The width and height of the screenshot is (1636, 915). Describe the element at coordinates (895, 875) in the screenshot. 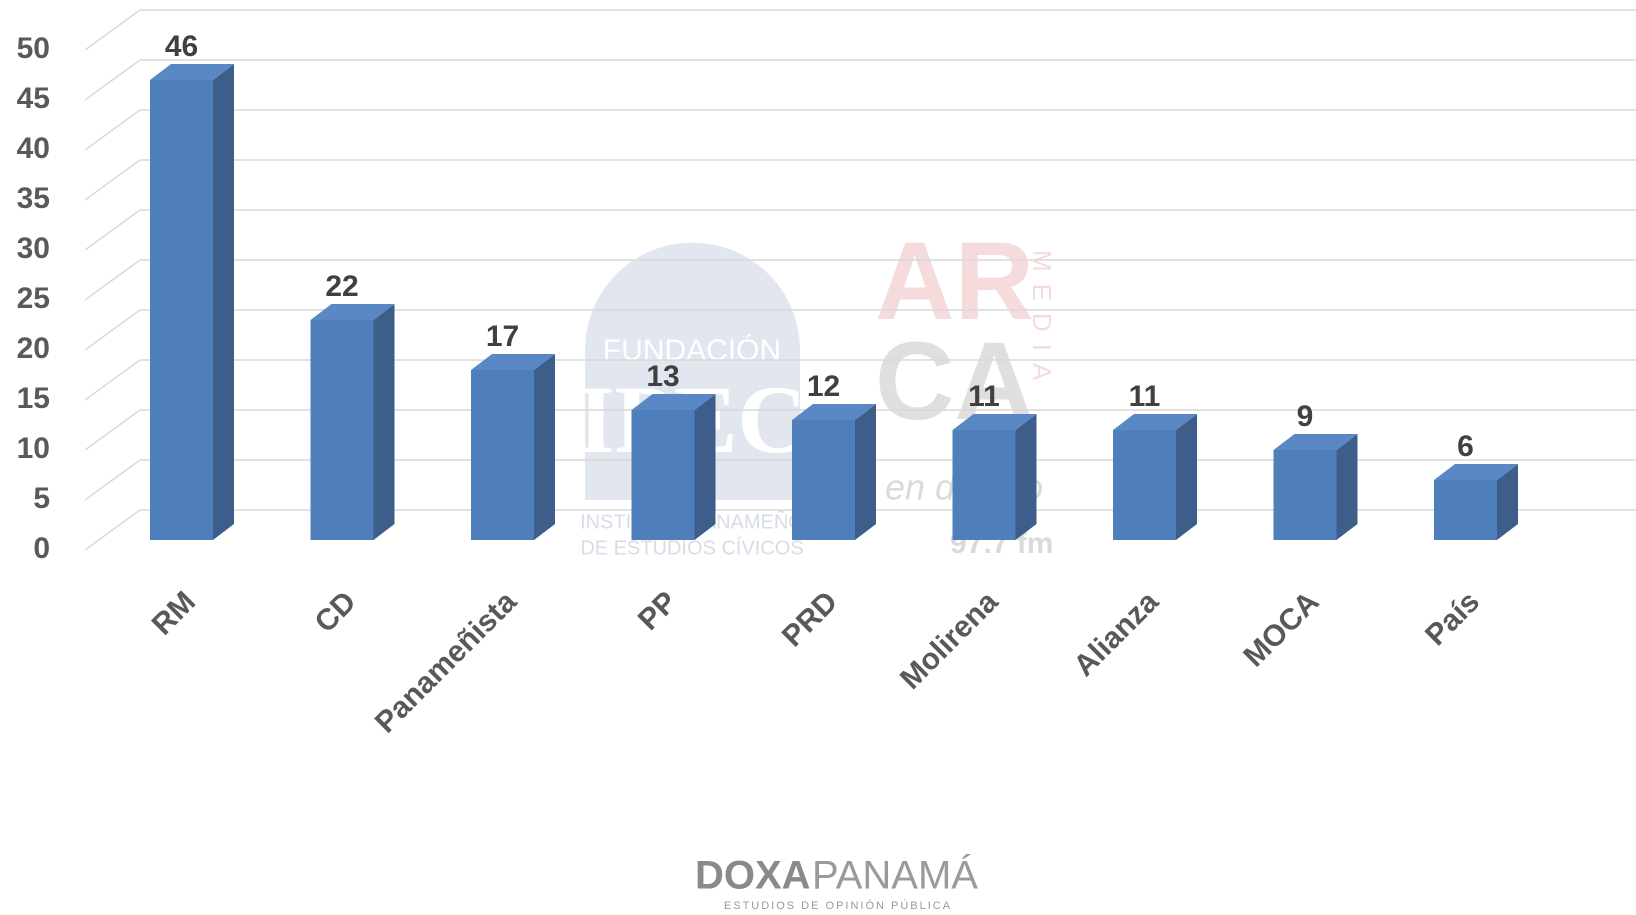

I see `doxa-light: PANAMÁ` at that location.